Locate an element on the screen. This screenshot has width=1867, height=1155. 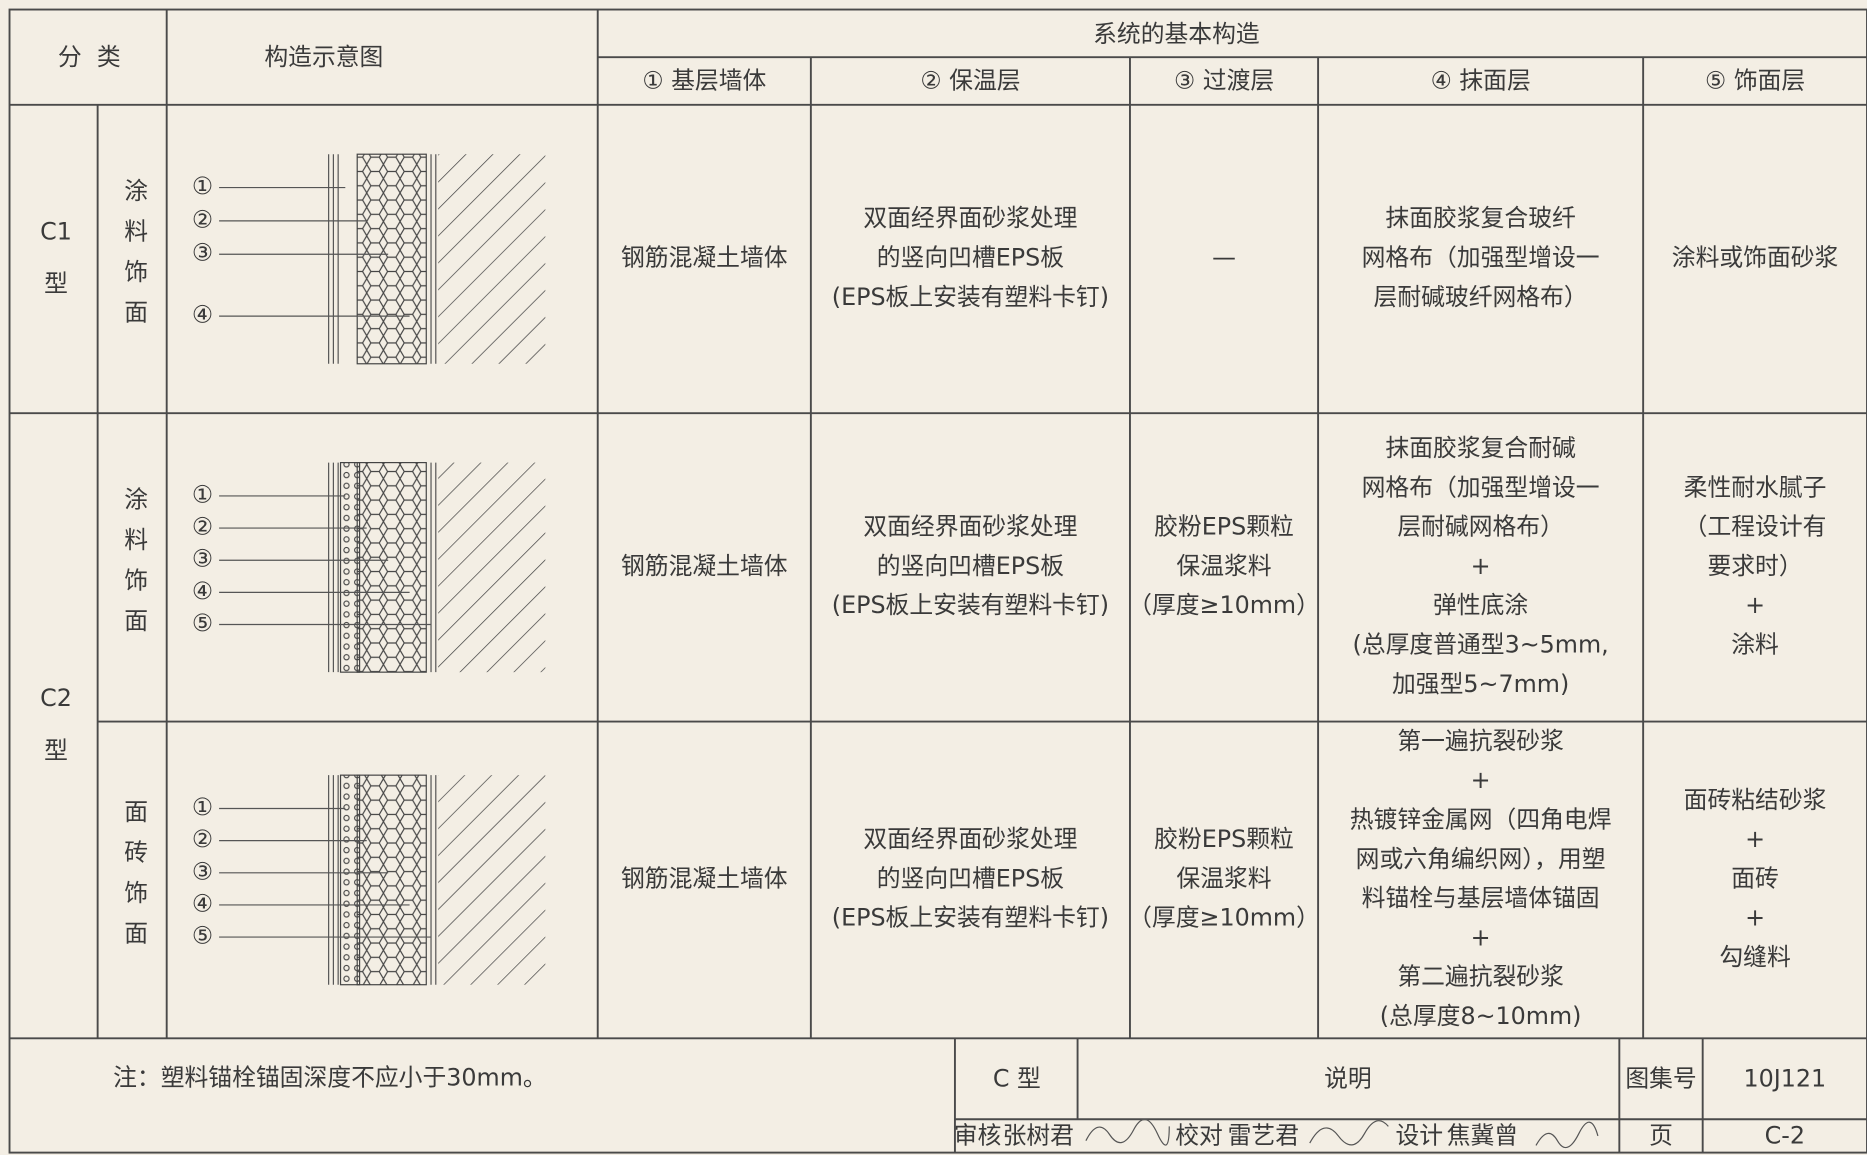
cell-text: 涂料 is located at coordinates (1755, 644).